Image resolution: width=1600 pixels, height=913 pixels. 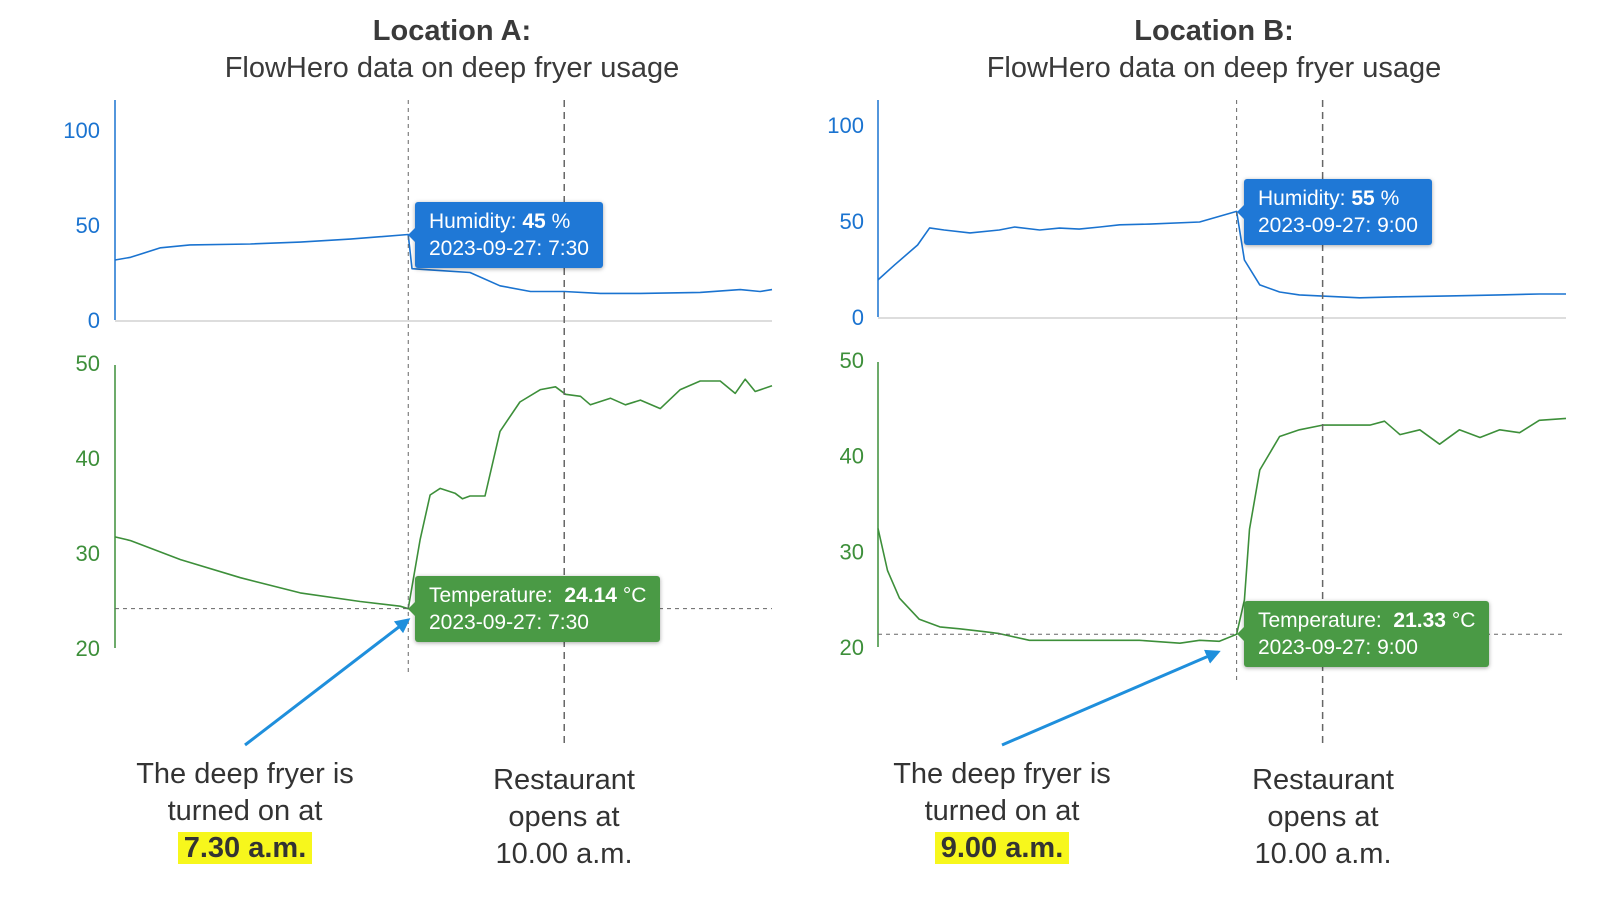 What do you see at coordinates (452, 68) in the screenshot?
I see `chart-a-subtitle: FlowHero data on deep fryer usage` at bounding box center [452, 68].